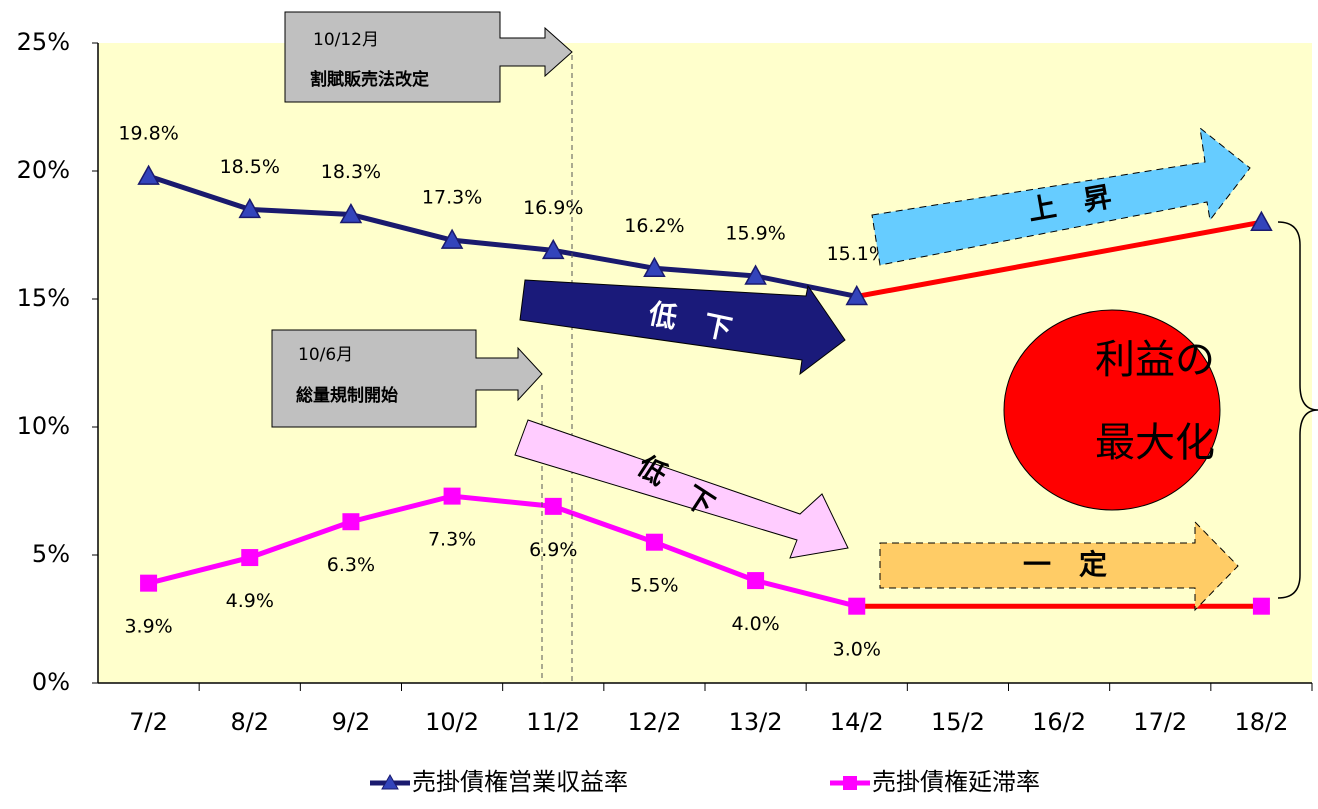 The image size is (1318, 809). Describe the element at coordinates (1065, 564) in the screenshot. I see `arrow-label: 一 定` at that location.